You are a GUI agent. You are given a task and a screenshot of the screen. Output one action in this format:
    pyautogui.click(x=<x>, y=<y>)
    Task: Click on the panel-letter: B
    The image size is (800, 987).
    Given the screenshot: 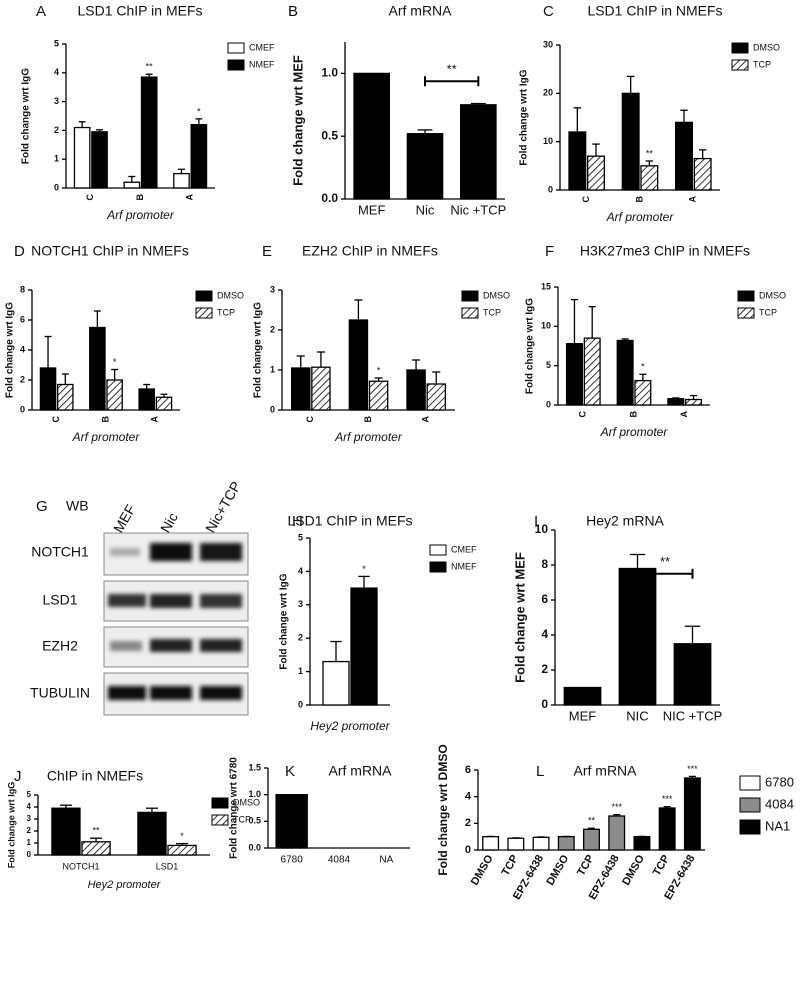 What is the action you would take?
    pyautogui.click(x=293, y=11)
    